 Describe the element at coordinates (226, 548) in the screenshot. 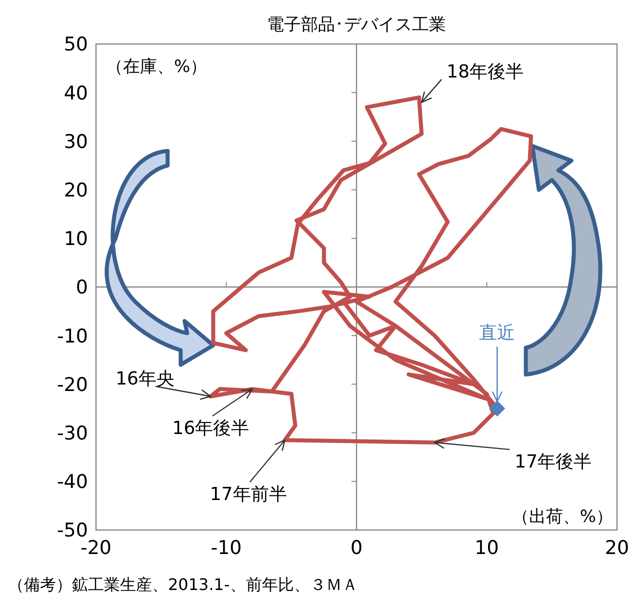

I see `x-tick-label: -10` at that location.